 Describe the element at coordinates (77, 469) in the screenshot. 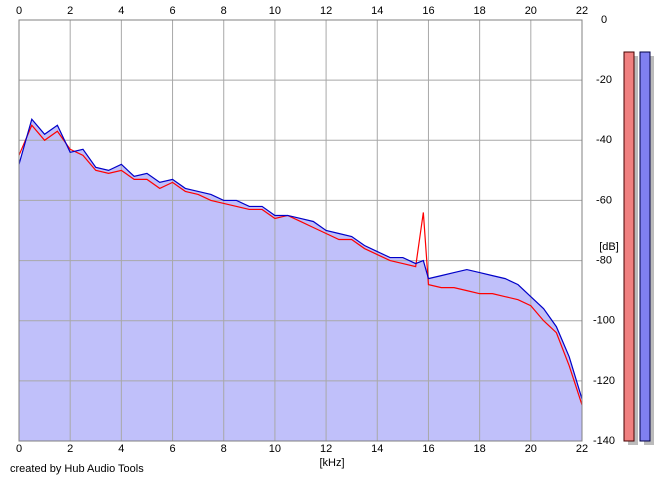

I see `footer: created by Hub Audio Tools` at that location.